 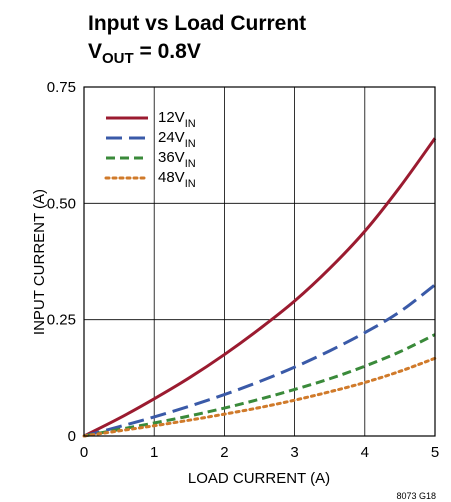 What do you see at coordinates (95, 51) in the screenshot?
I see `title-v: V` at bounding box center [95, 51].